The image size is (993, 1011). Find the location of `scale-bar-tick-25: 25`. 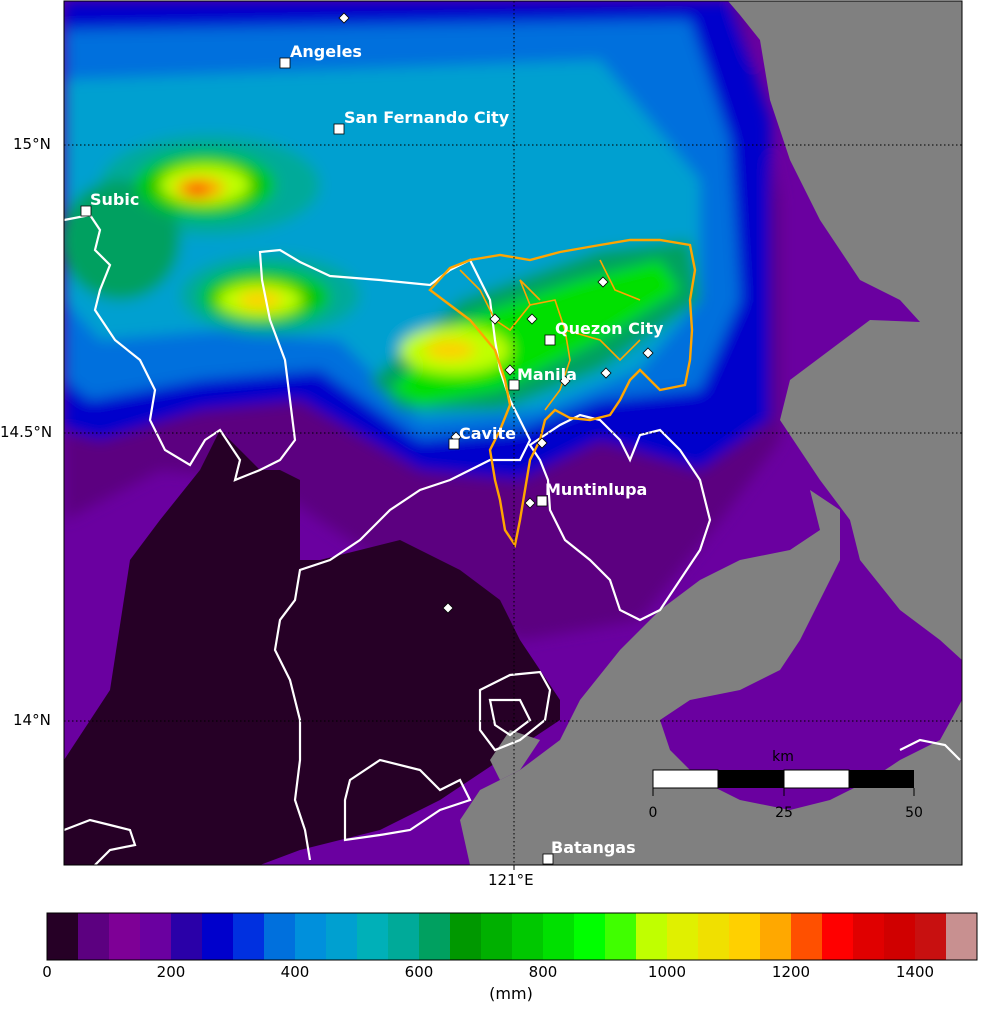

scale-bar-tick-25: 25 is located at coordinates (784, 813).